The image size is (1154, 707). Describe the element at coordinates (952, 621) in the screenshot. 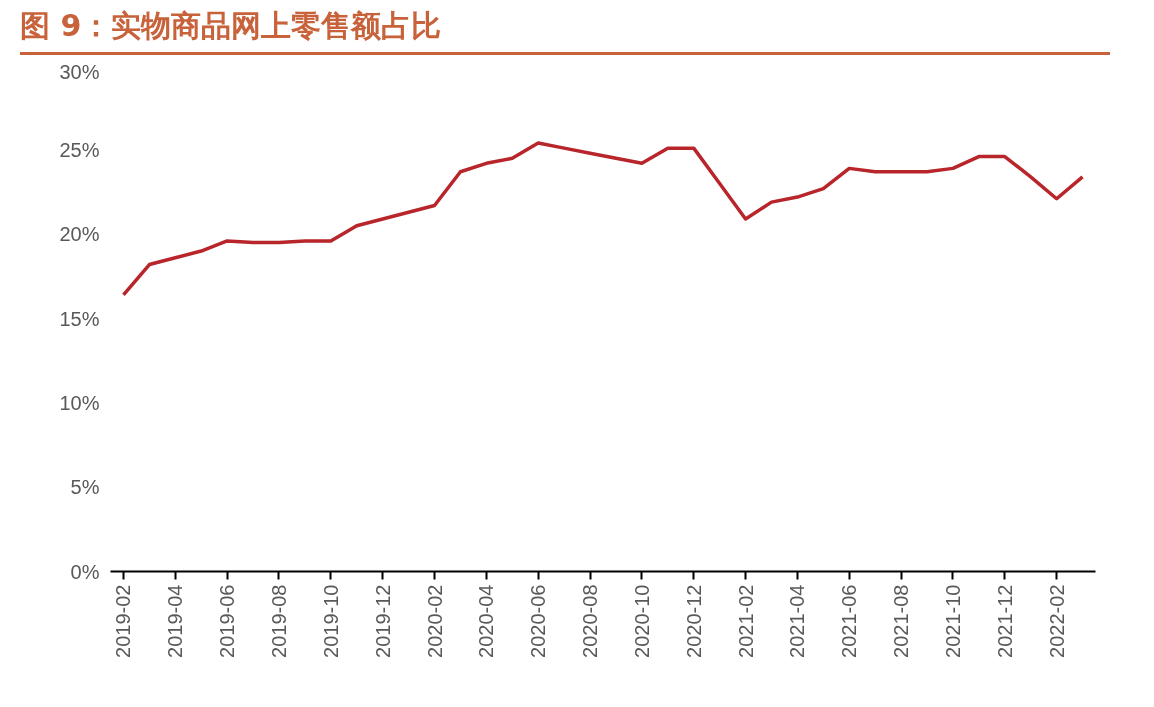

I see `x-tick-label: 2021-10` at that location.